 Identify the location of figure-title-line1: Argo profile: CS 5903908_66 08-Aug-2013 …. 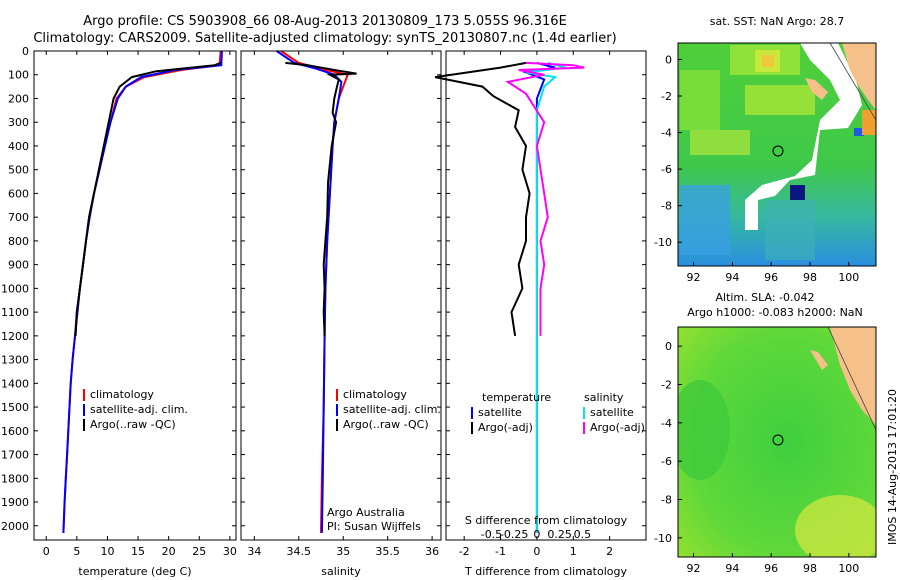
(325, 21).